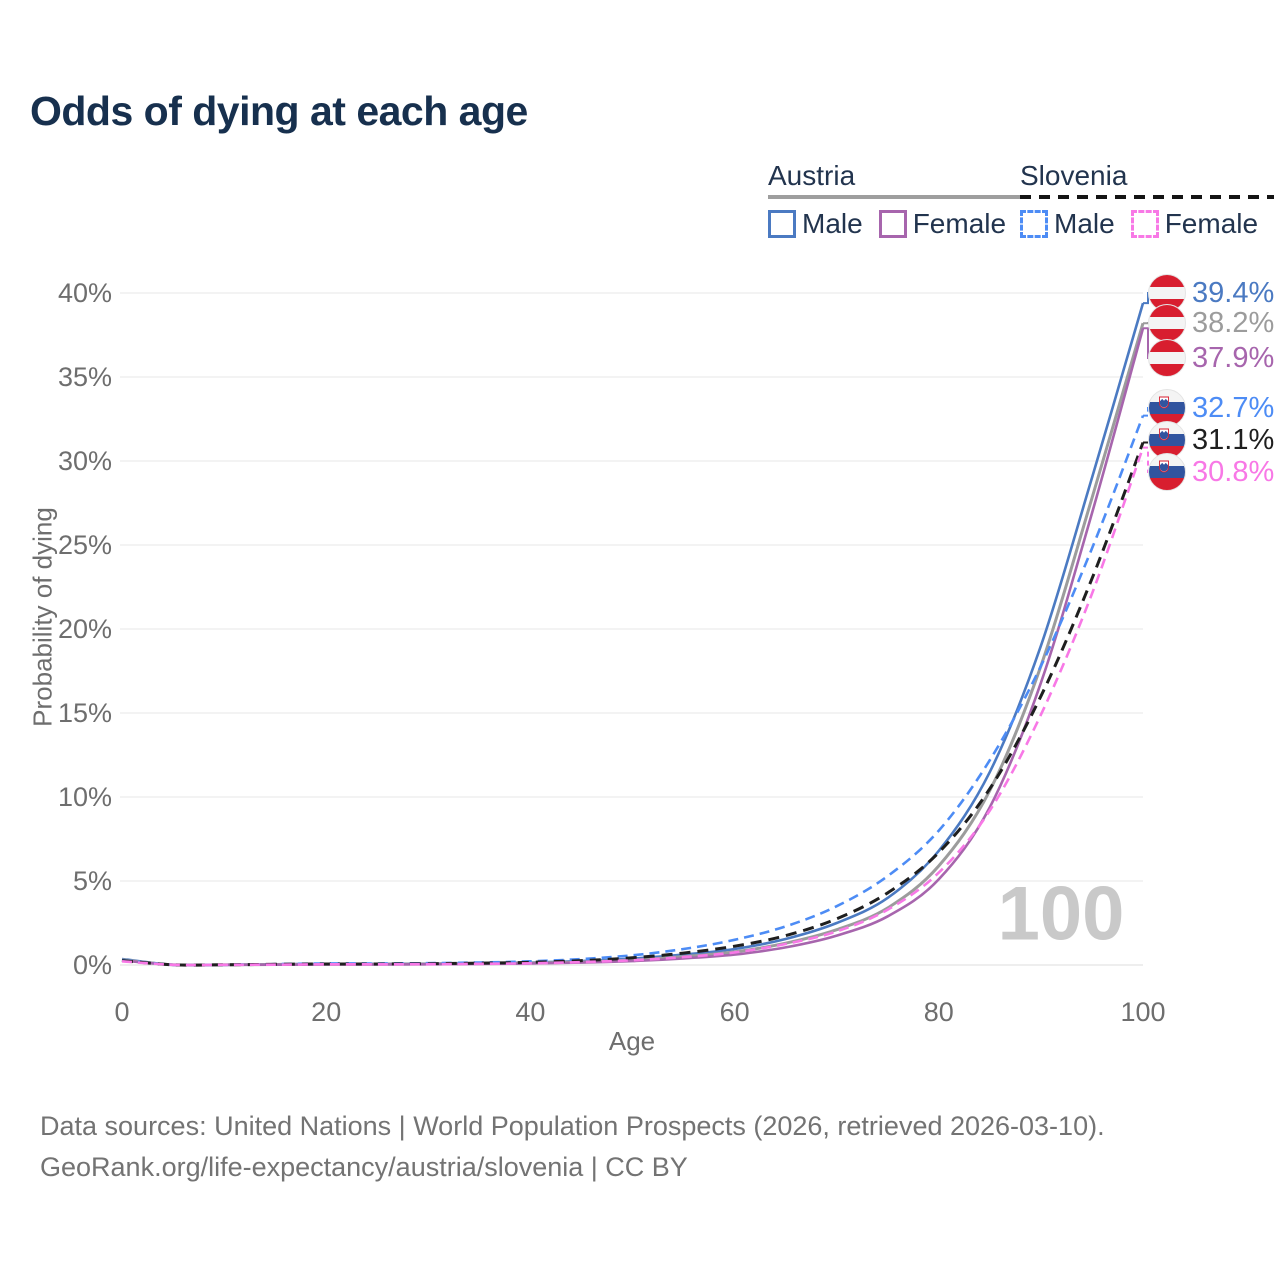  What do you see at coordinates (326, 1012) in the screenshot?
I see `x-tick-label: 20` at bounding box center [326, 1012].